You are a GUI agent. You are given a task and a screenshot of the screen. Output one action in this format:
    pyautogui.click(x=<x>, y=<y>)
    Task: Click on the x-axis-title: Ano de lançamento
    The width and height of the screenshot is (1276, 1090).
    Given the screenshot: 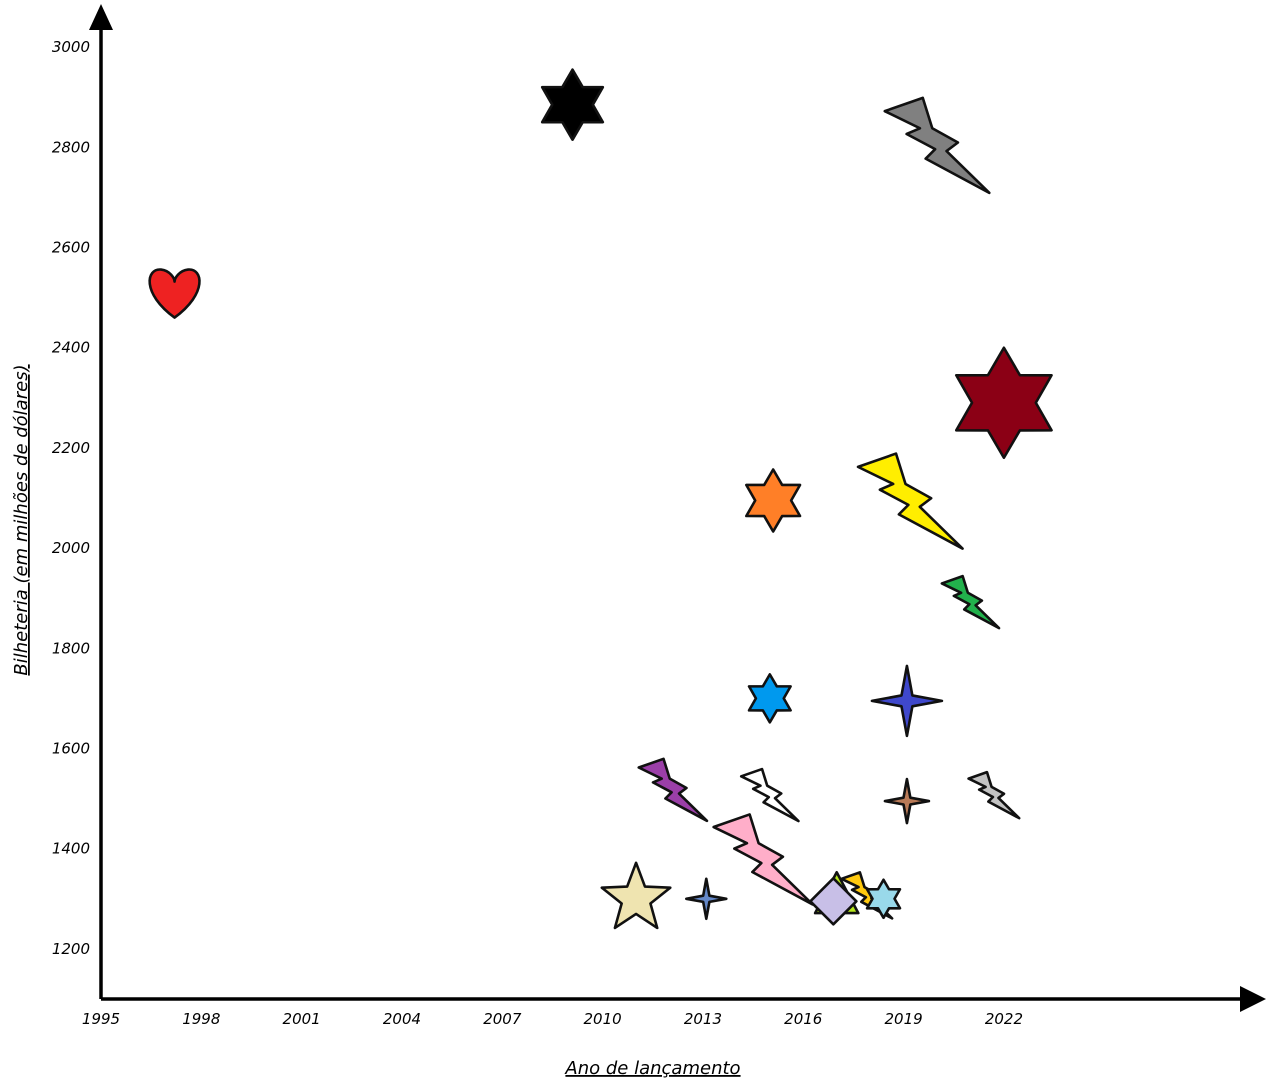 What is the action you would take?
    pyautogui.click(x=652, y=1068)
    